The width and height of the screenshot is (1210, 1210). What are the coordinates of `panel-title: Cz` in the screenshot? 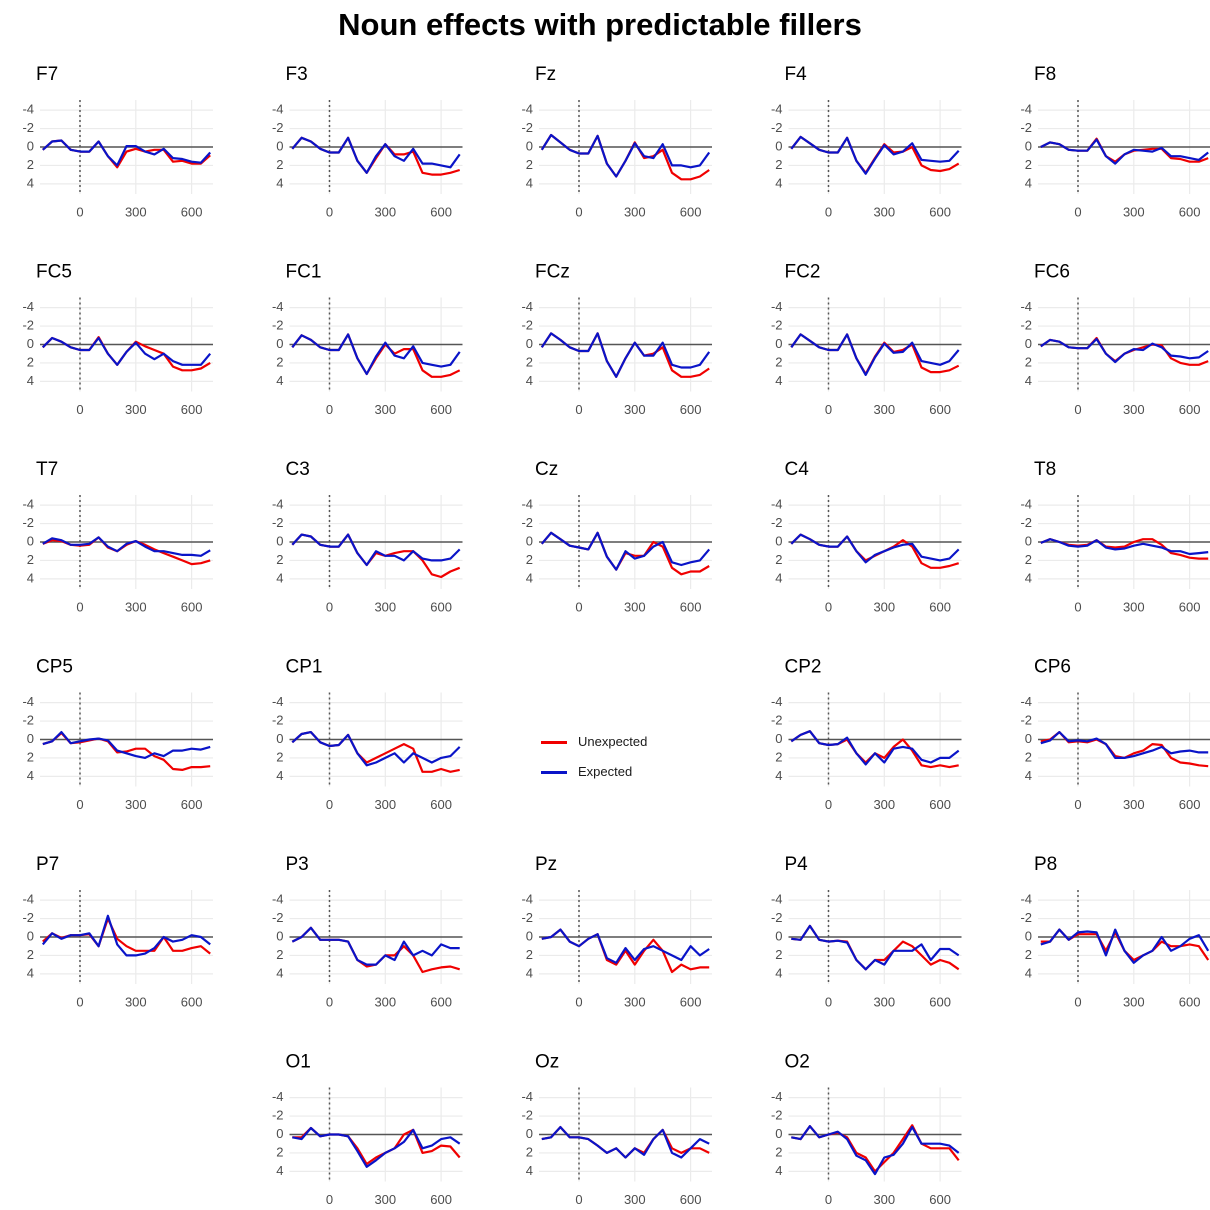 It's located at (546, 469).